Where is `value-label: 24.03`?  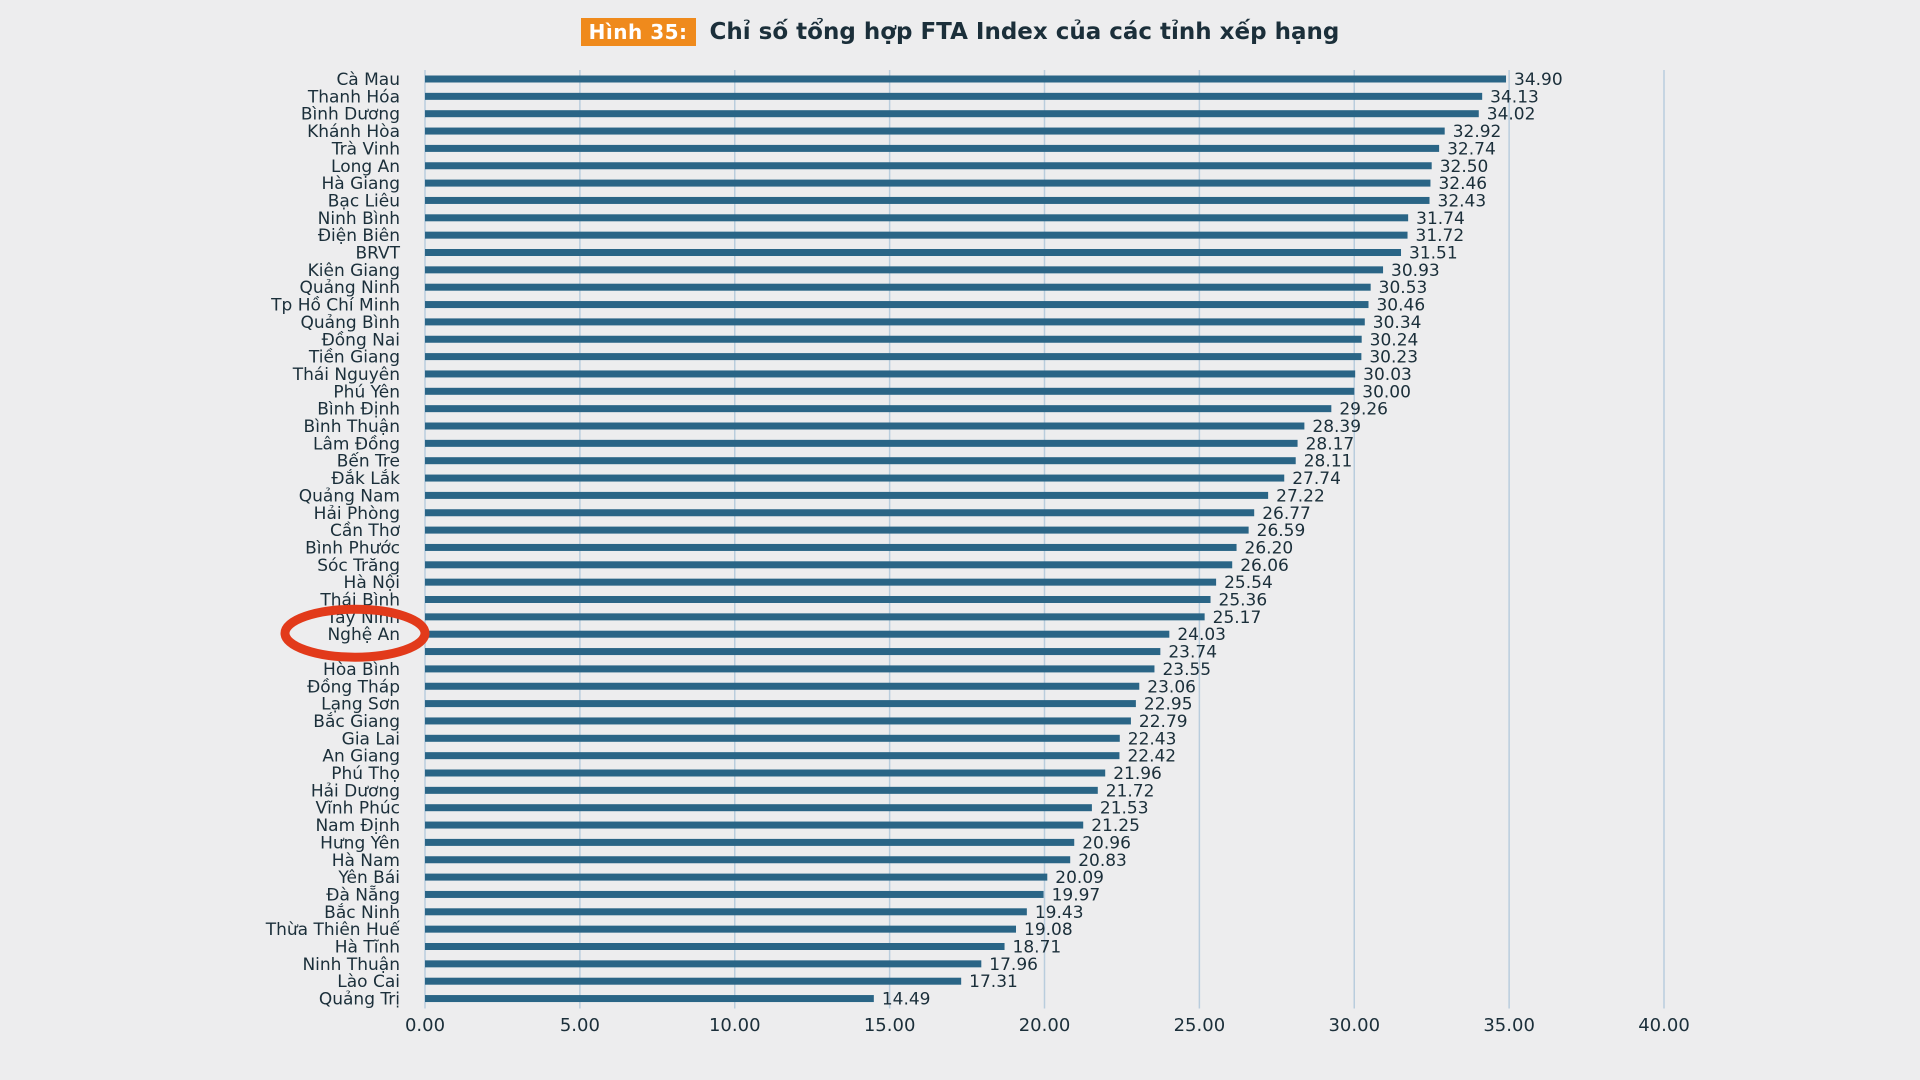
value-label: 24.03 is located at coordinates (1201, 635).